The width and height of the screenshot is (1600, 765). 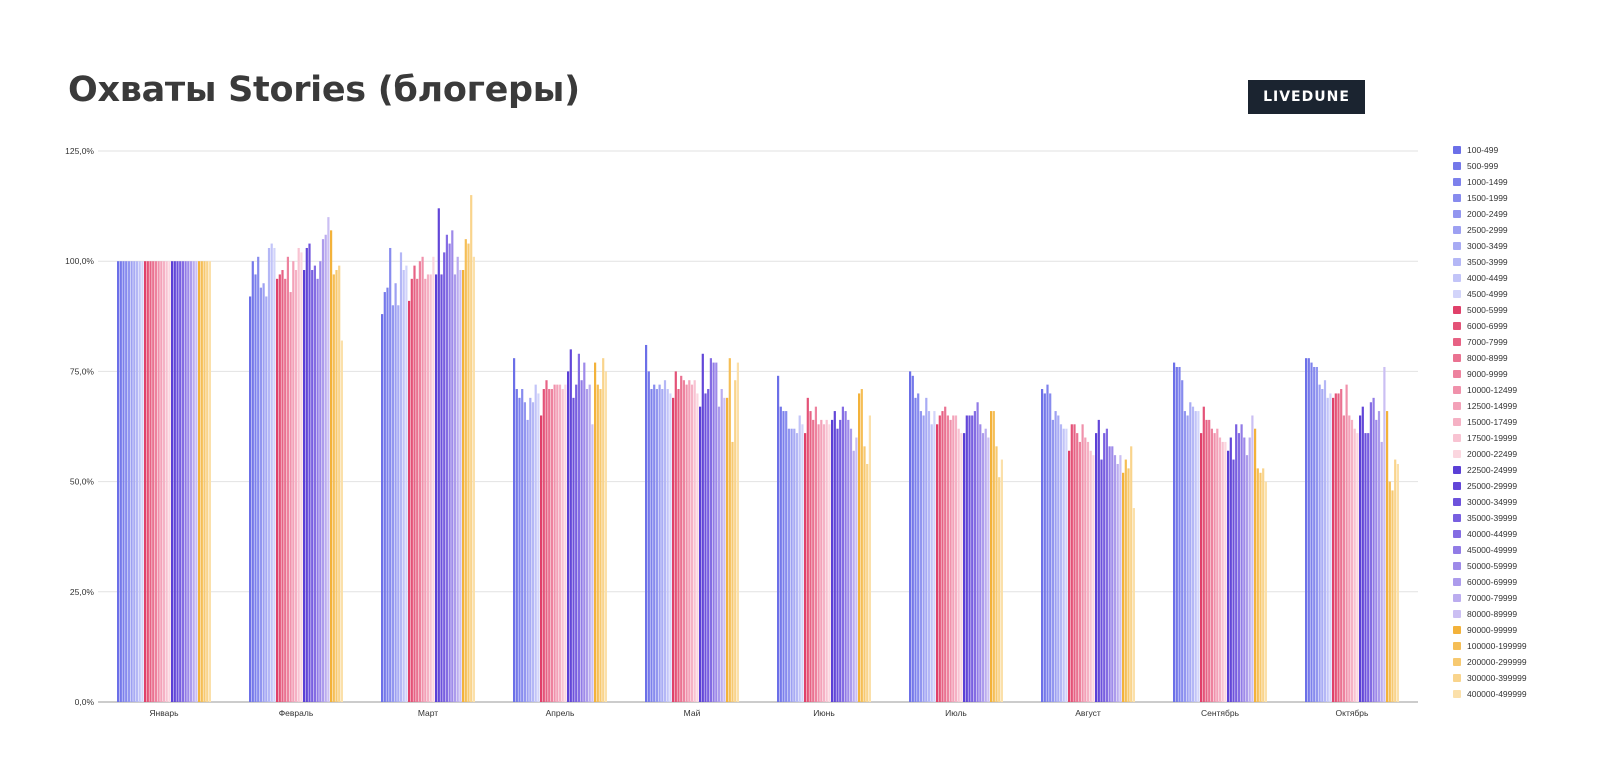 What do you see at coordinates (1485, 406) in the screenshot?
I see `legend-item: 12500-14999` at bounding box center [1485, 406].